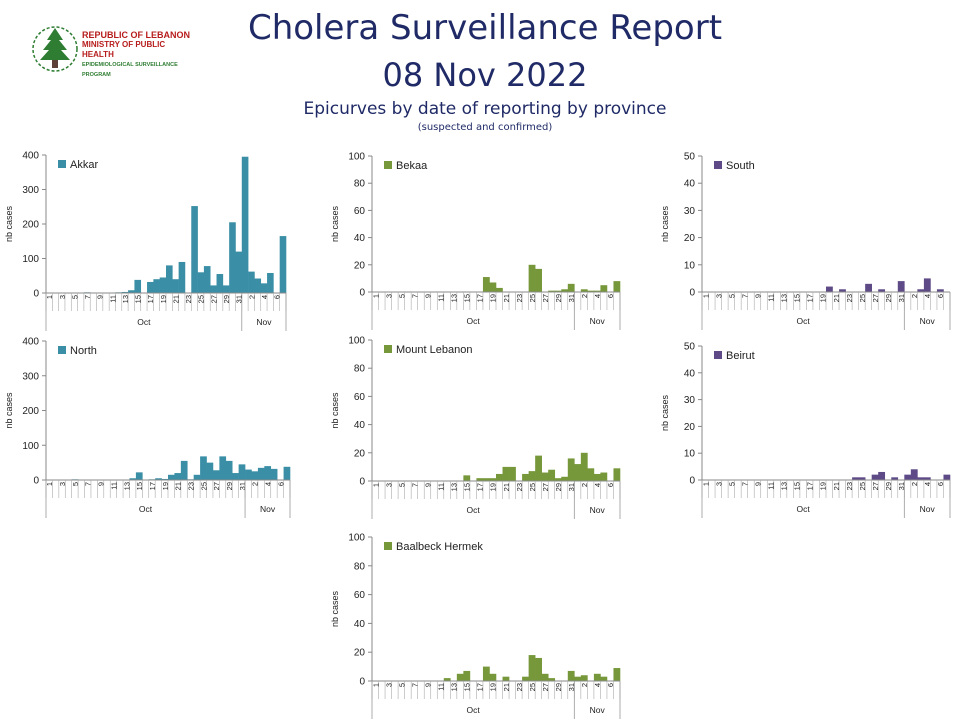  What do you see at coordinates (771, 486) in the screenshot?
I see `x-tick-label: 11` at bounding box center [771, 486].